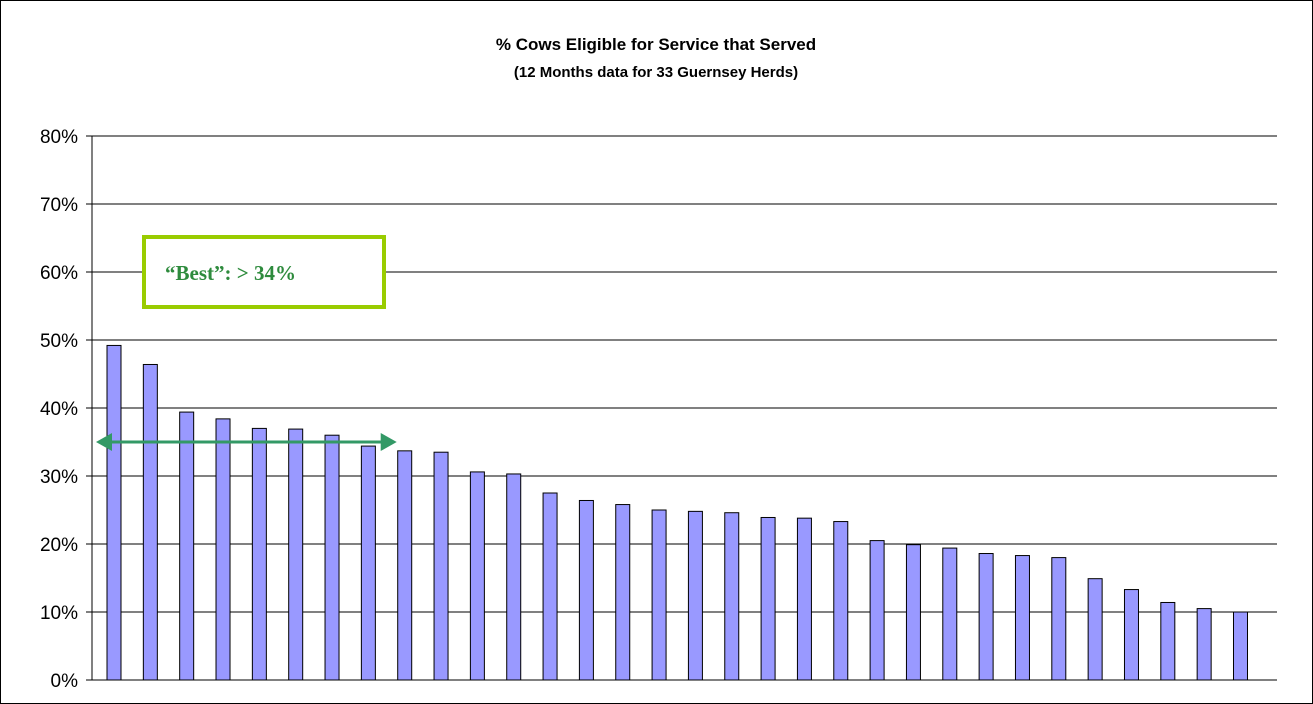 The width and height of the screenshot is (1313, 704). Describe the element at coordinates (230, 273) in the screenshot. I see `best-label: “Best”: > 34%` at that location.